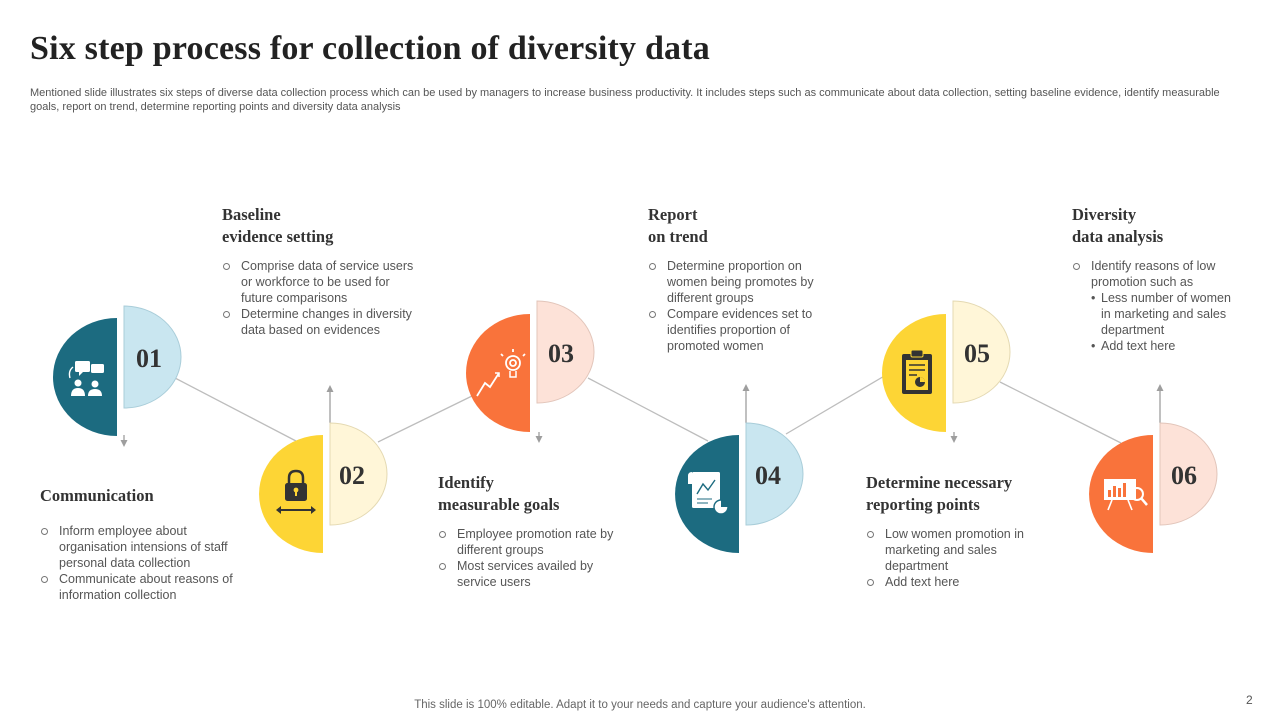 The image size is (1280, 720). Describe the element at coordinates (1153, 487) in the screenshot. I see `step-06-badge: 06` at that location.